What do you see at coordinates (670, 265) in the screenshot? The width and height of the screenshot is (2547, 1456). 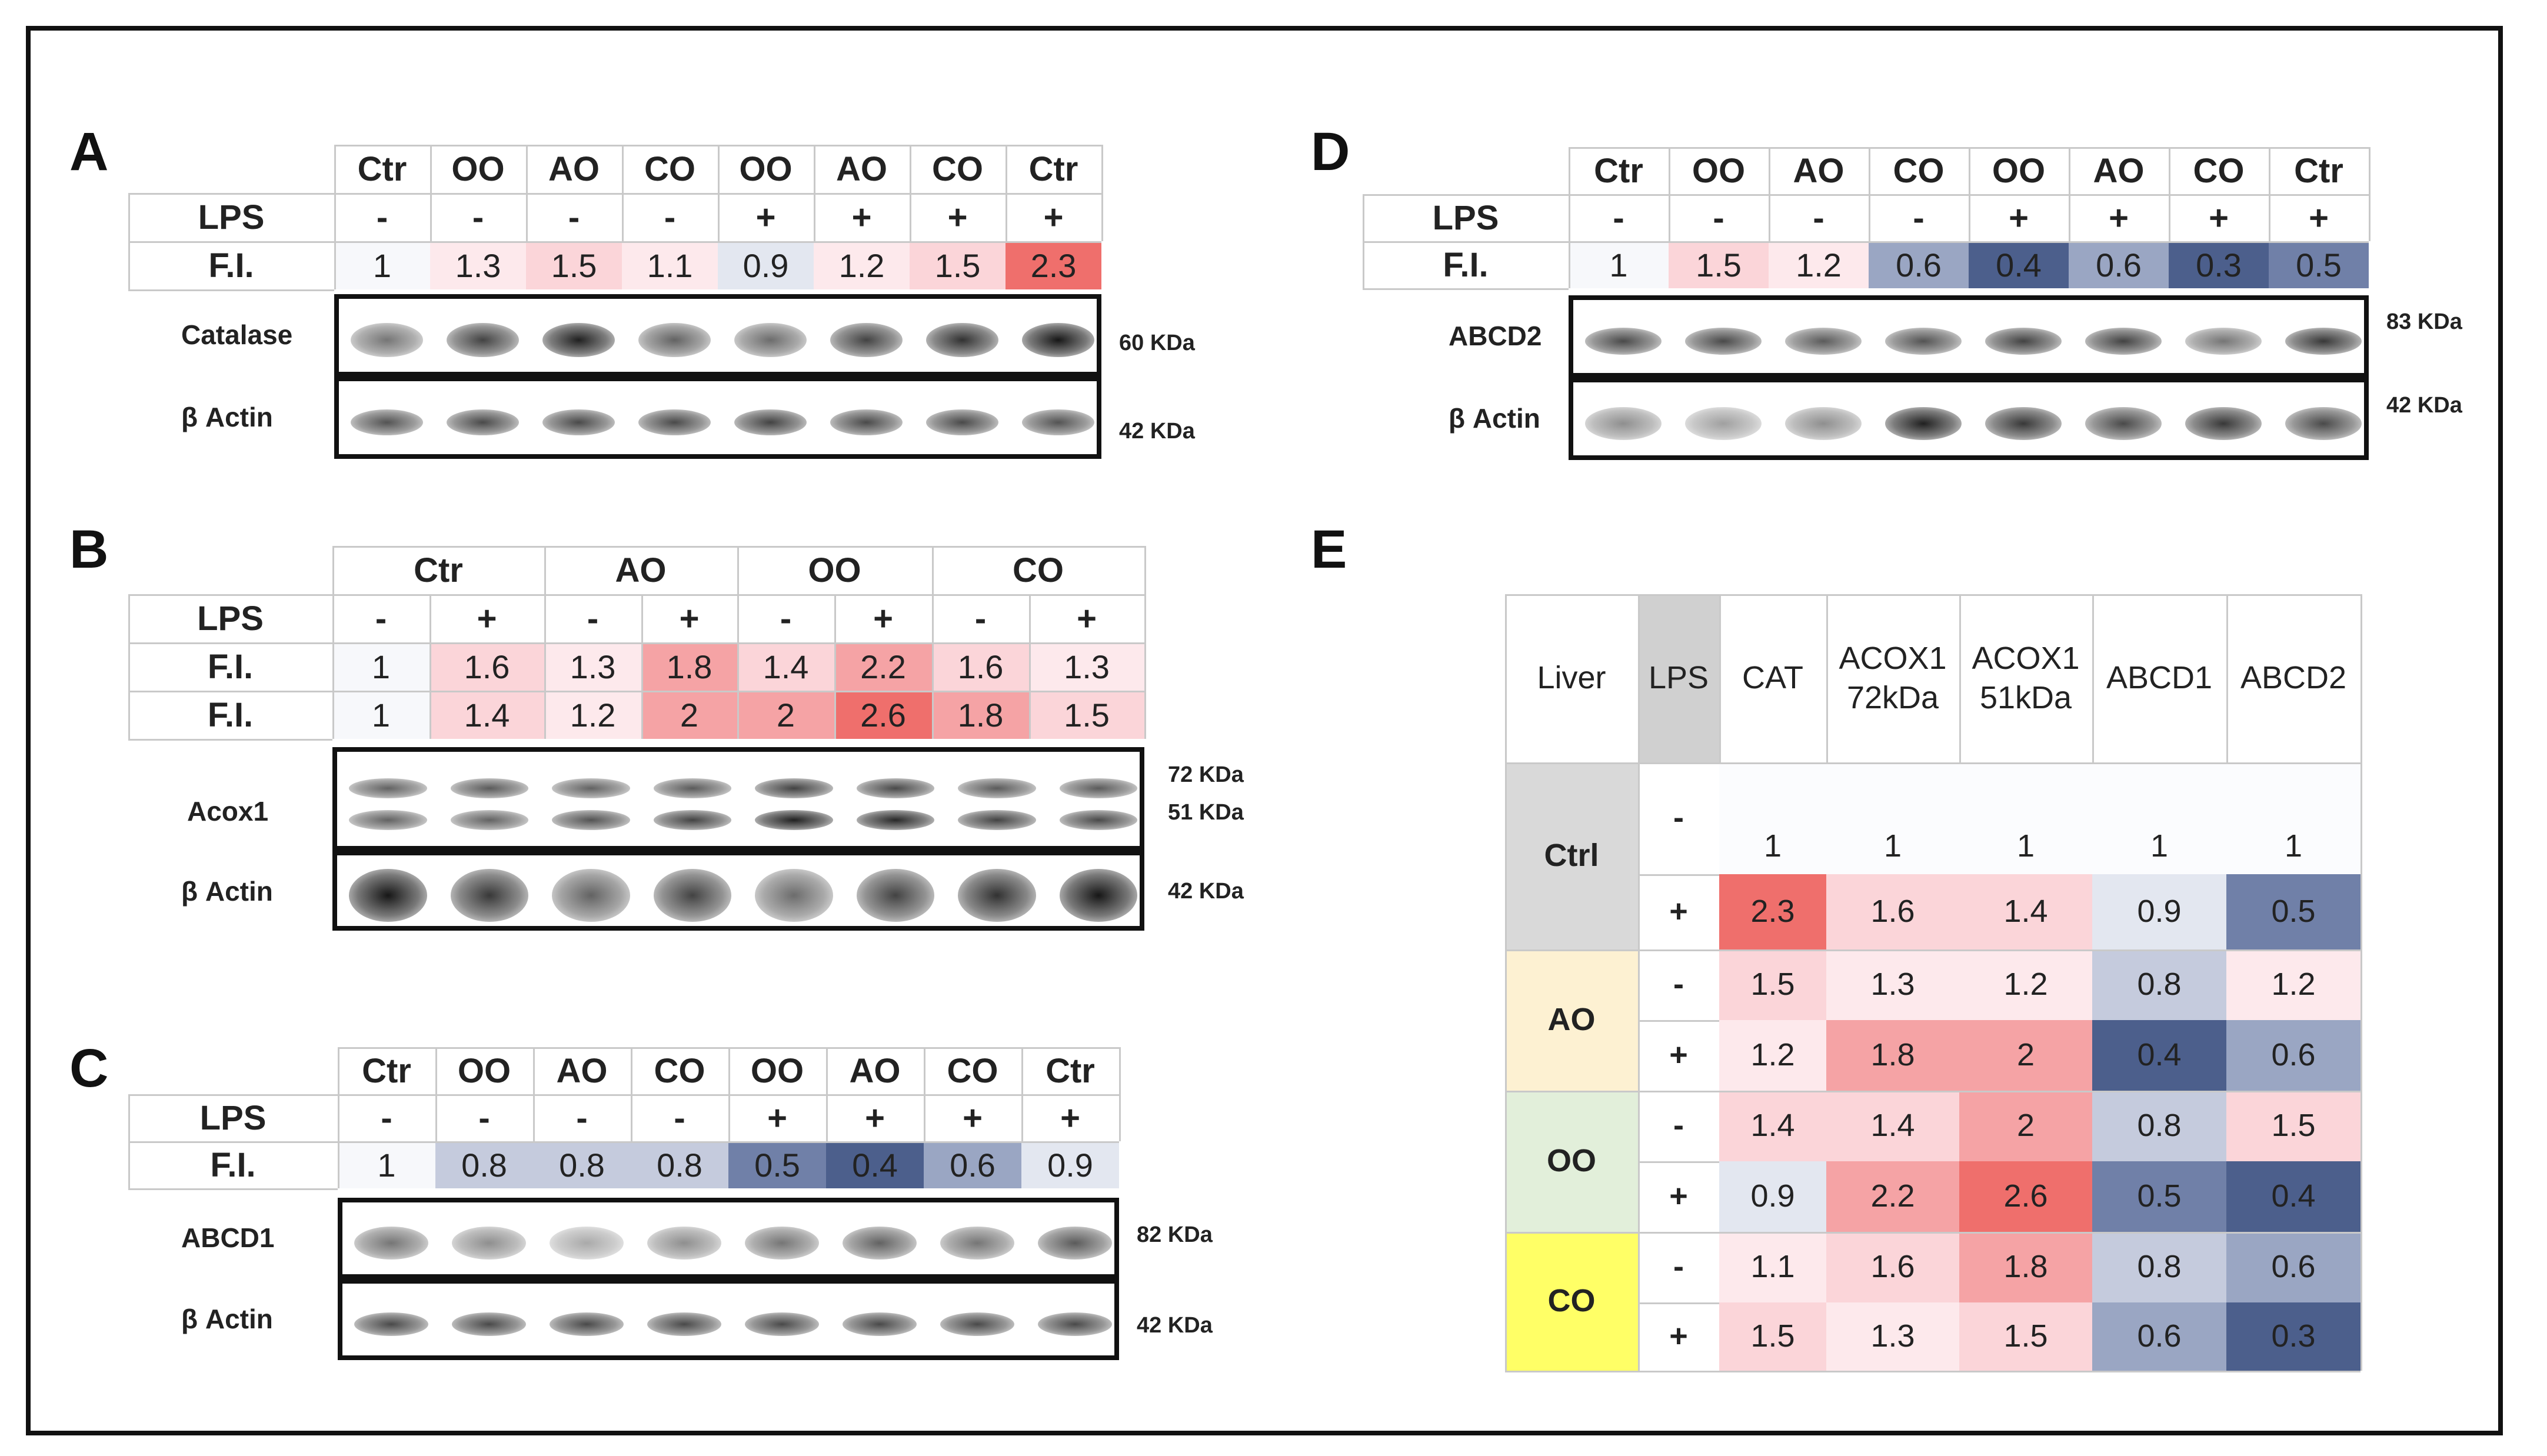 I see `fi-value: 1.1` at bounding box center [670, 265].